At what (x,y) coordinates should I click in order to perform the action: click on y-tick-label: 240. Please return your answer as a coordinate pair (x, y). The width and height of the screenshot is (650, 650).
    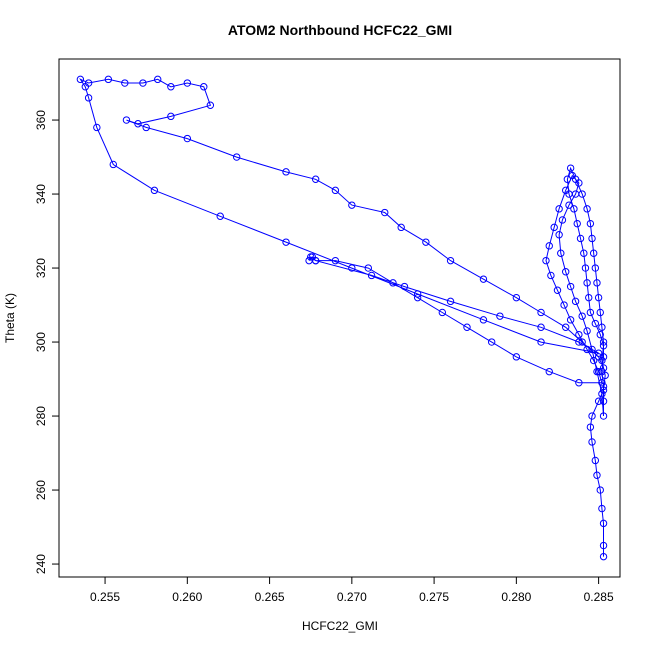
    Looking at the image, I should click on (41, 564).